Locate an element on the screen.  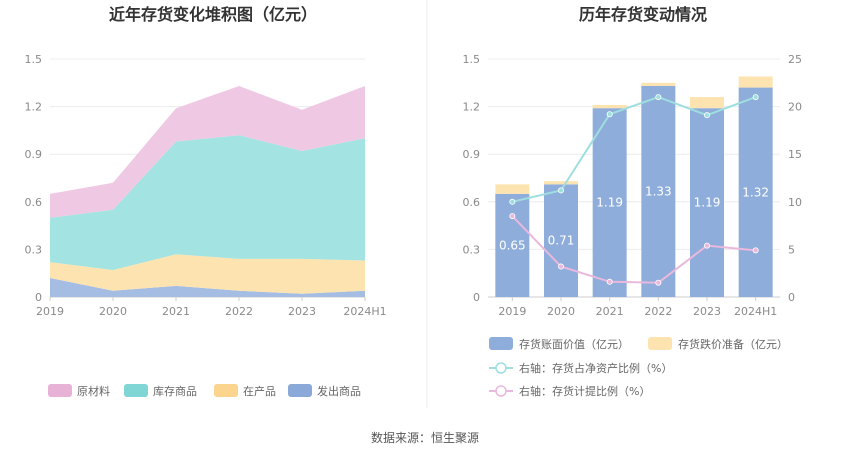
legend-label: 在产品 is located at coordinates (259, 391).